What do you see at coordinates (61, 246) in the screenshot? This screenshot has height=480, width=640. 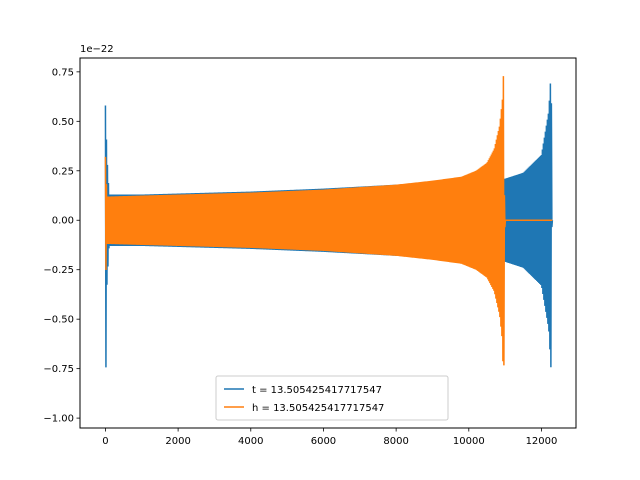 I see `y-axis: −1.00 −0.75 −0.50 −0.25 0.00 0.25 0.50 0.75` at bounding box center [61, 246].